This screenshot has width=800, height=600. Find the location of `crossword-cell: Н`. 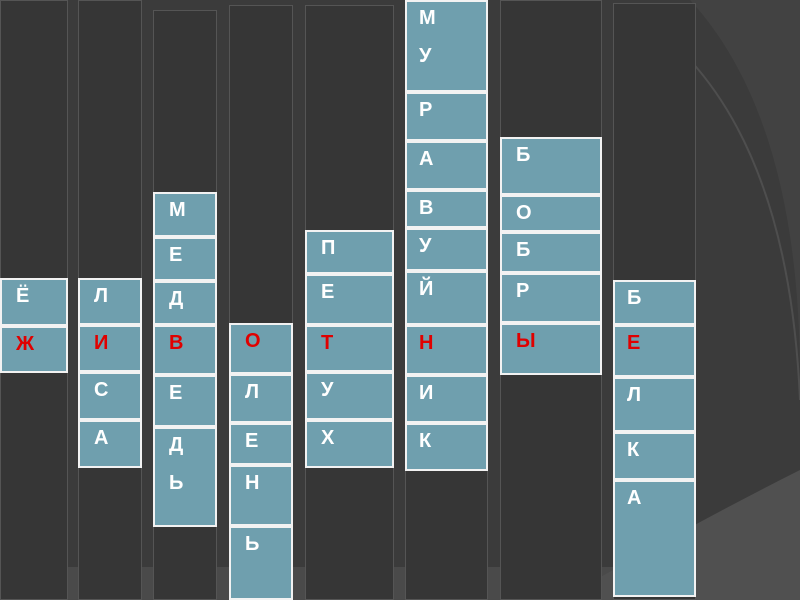

crossword-cell: Н is located at coordinates (261, 495).